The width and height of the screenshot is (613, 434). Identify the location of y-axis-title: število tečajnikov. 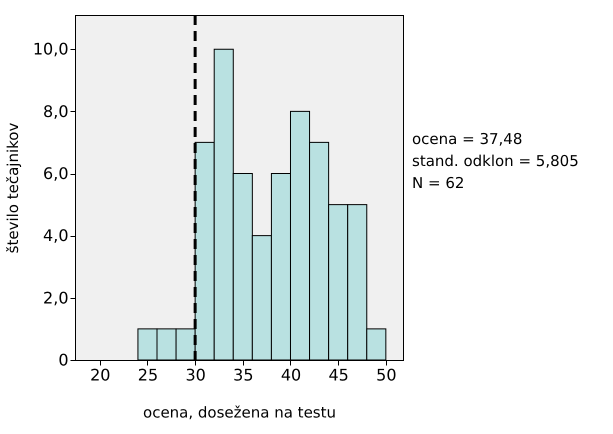
(13, 188).